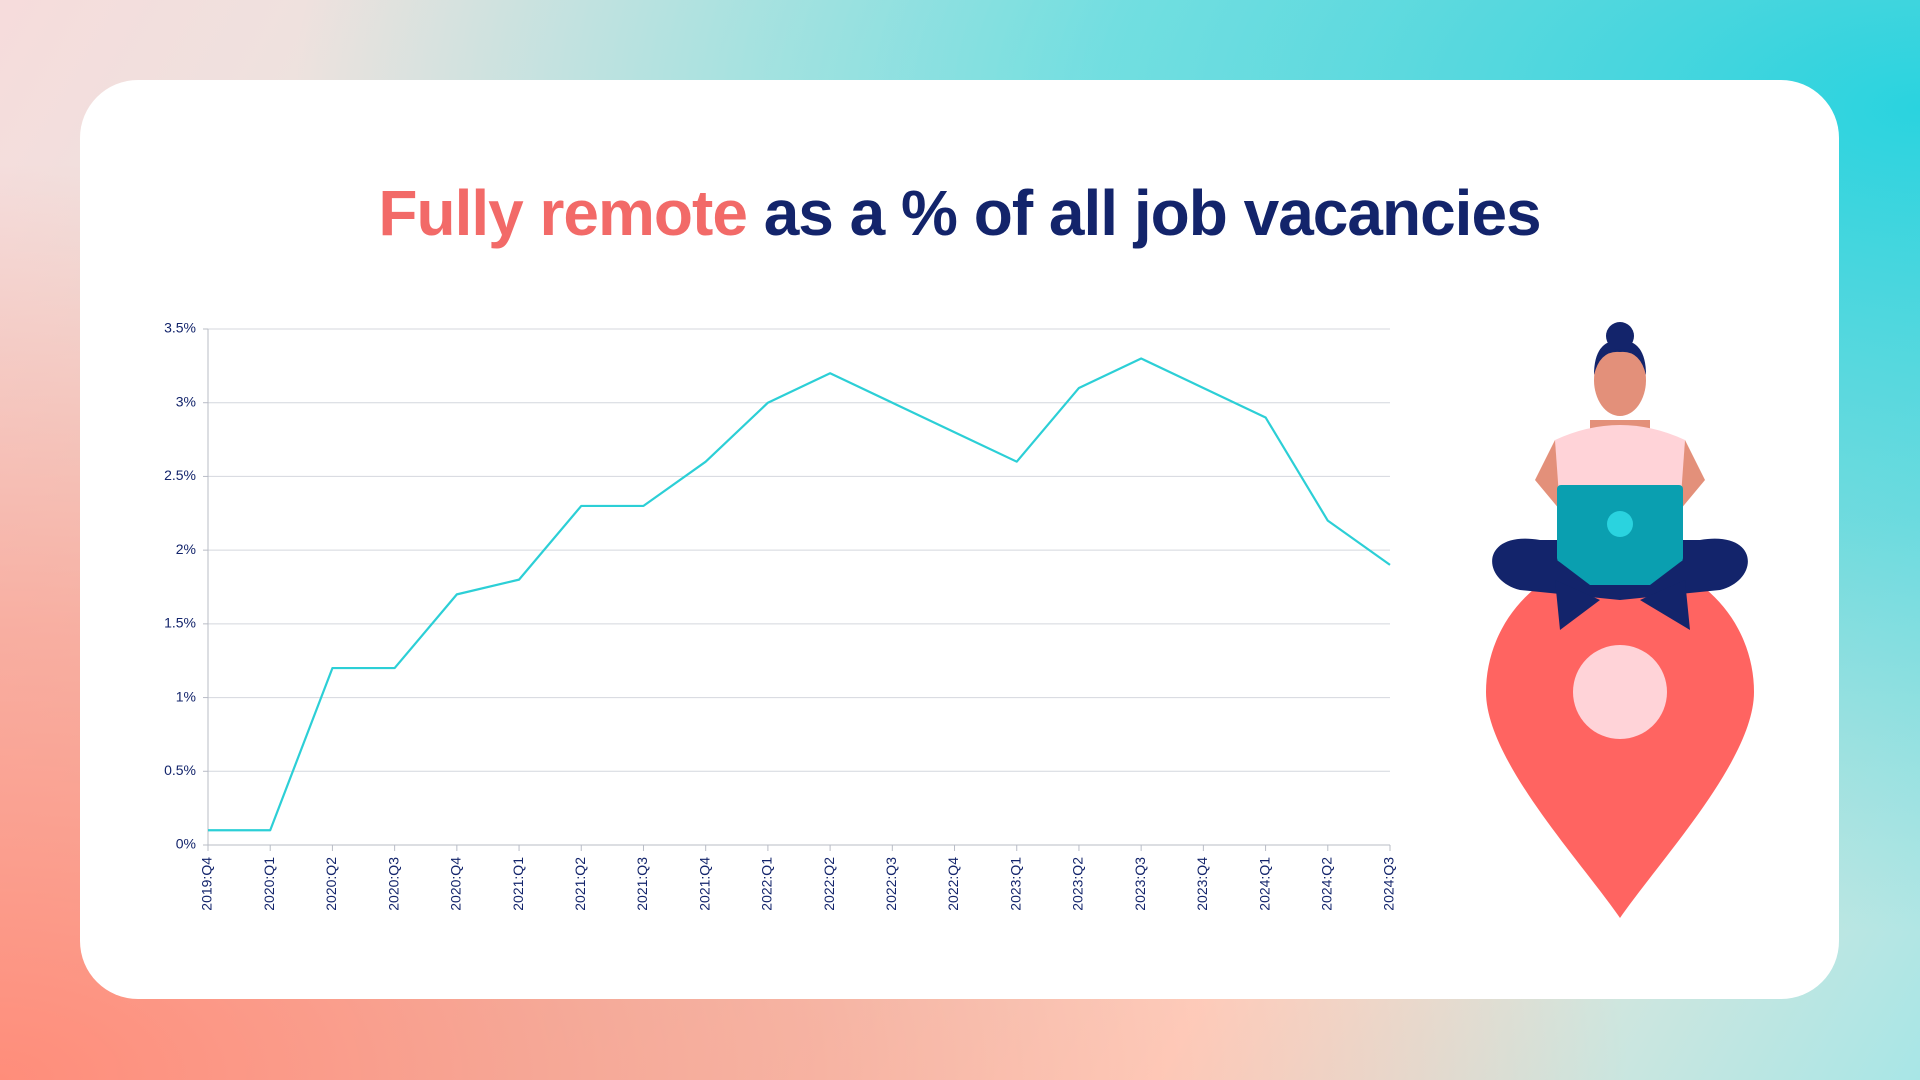 The image size is (1920, 1080). I want to click on chart-title: Fully remote as a % of all job vacancies, so click(959, 213).